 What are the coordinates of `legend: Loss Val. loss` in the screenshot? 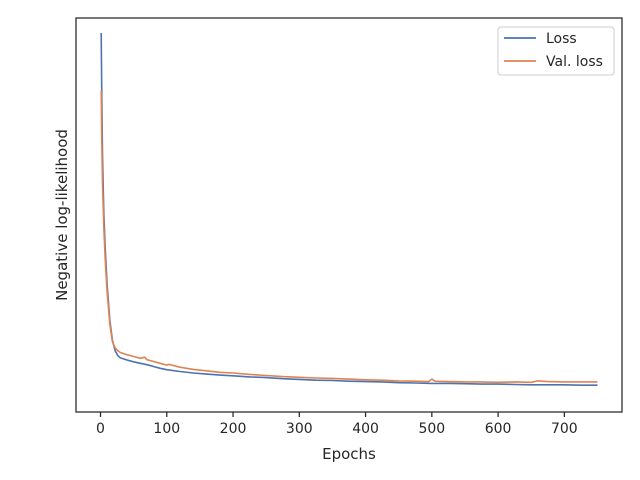 It's located at (556, 51).